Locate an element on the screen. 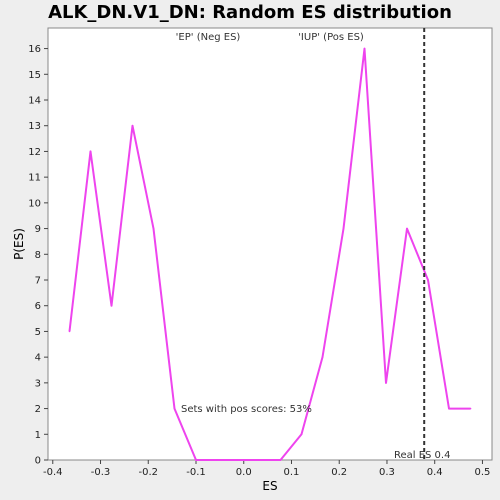 The height and width of the screenshot is (500, 500). x-tick-label: -0.1 is located at coordinates (196, 472).